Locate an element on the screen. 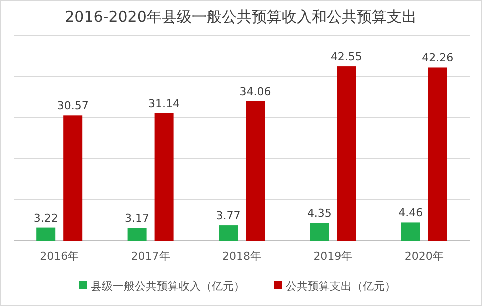 The width and height of the screenshot is (482, 306). legend-label: 县级一般公共预算收入（亿元） is located at coordinates (168, 286).